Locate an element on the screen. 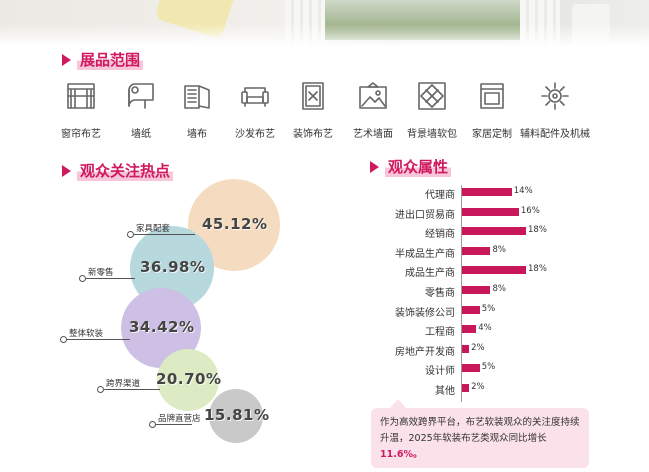 Image resolution: width=649 pixels, height=472 pixels. category-item: 墙布 is located at coordinates (197, 110).